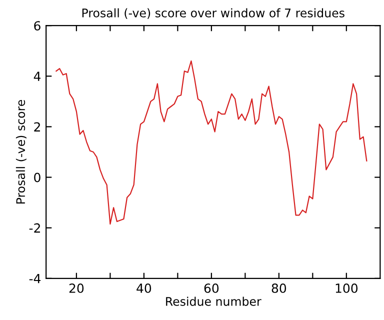 The width and height of the screenshot is (384, 320). Describe the element at coordinates (211, 288) in the screenshot. I see `x-tick-label: 60` at that location.